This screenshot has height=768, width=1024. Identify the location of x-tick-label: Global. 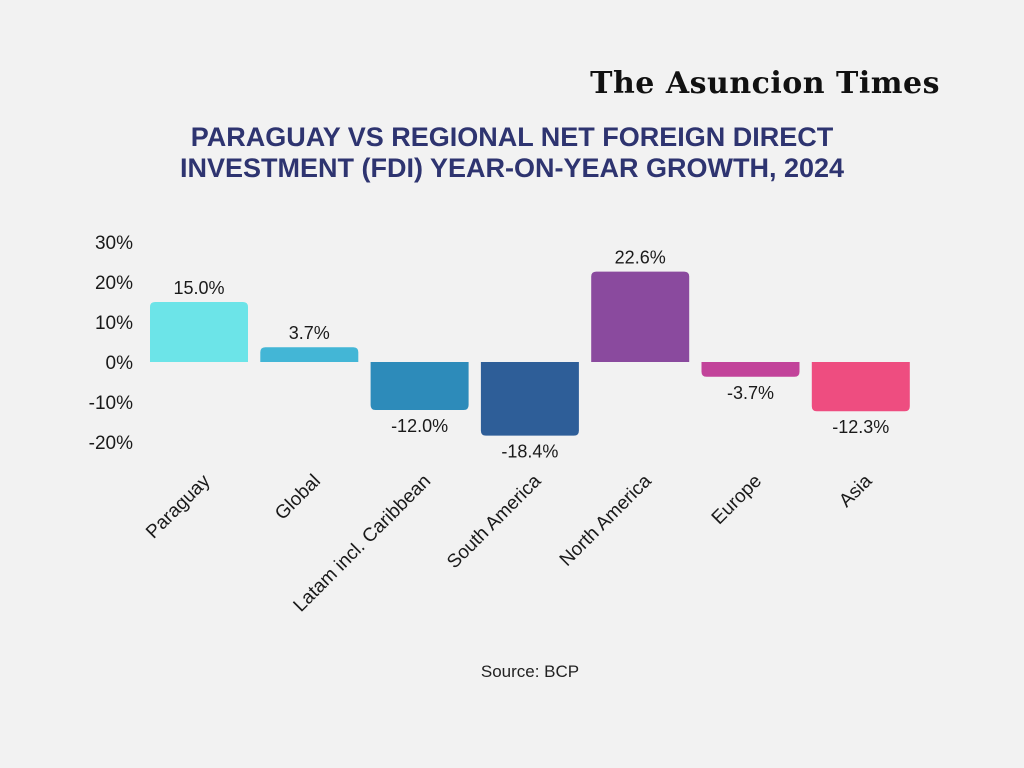
(298, 498).